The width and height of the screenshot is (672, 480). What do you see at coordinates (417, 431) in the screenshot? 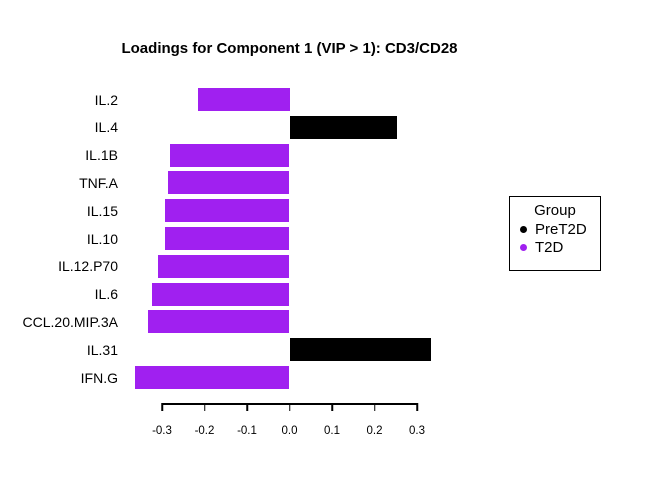
I see `x-axis-tick-label: 0.3` at bounding box center [417, 431].